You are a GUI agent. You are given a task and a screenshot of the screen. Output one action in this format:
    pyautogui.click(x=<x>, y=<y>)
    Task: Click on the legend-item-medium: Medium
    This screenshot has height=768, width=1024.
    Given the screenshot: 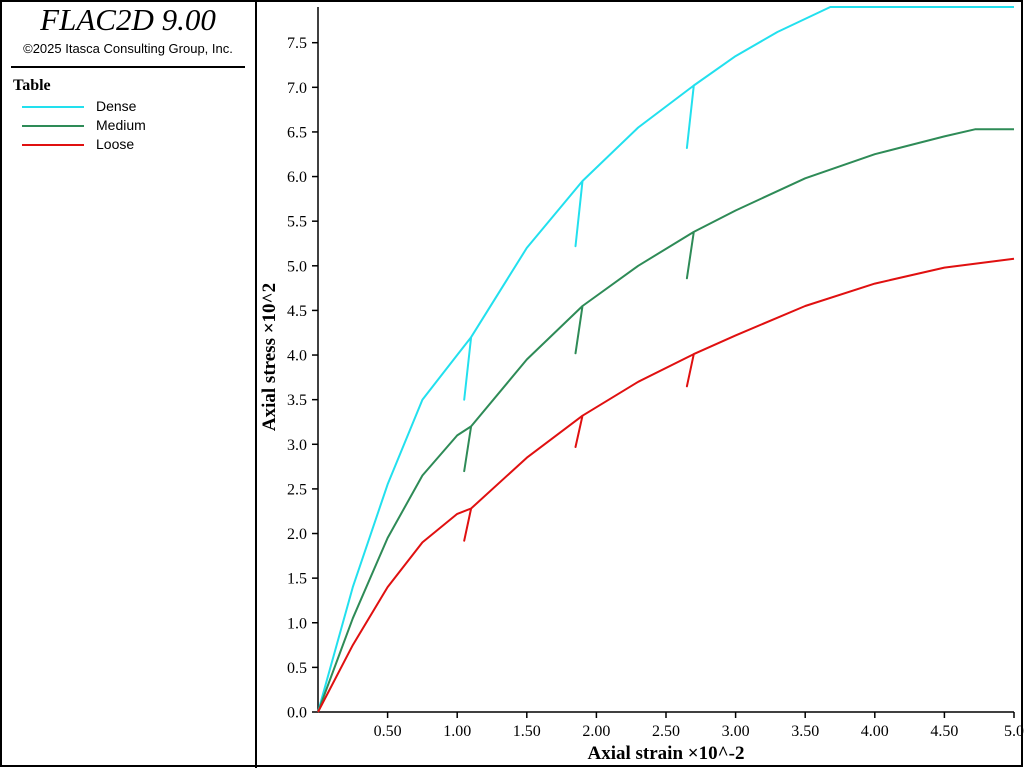 What is the action you would take?
    pyautogui.click(x=132, y=126)
    